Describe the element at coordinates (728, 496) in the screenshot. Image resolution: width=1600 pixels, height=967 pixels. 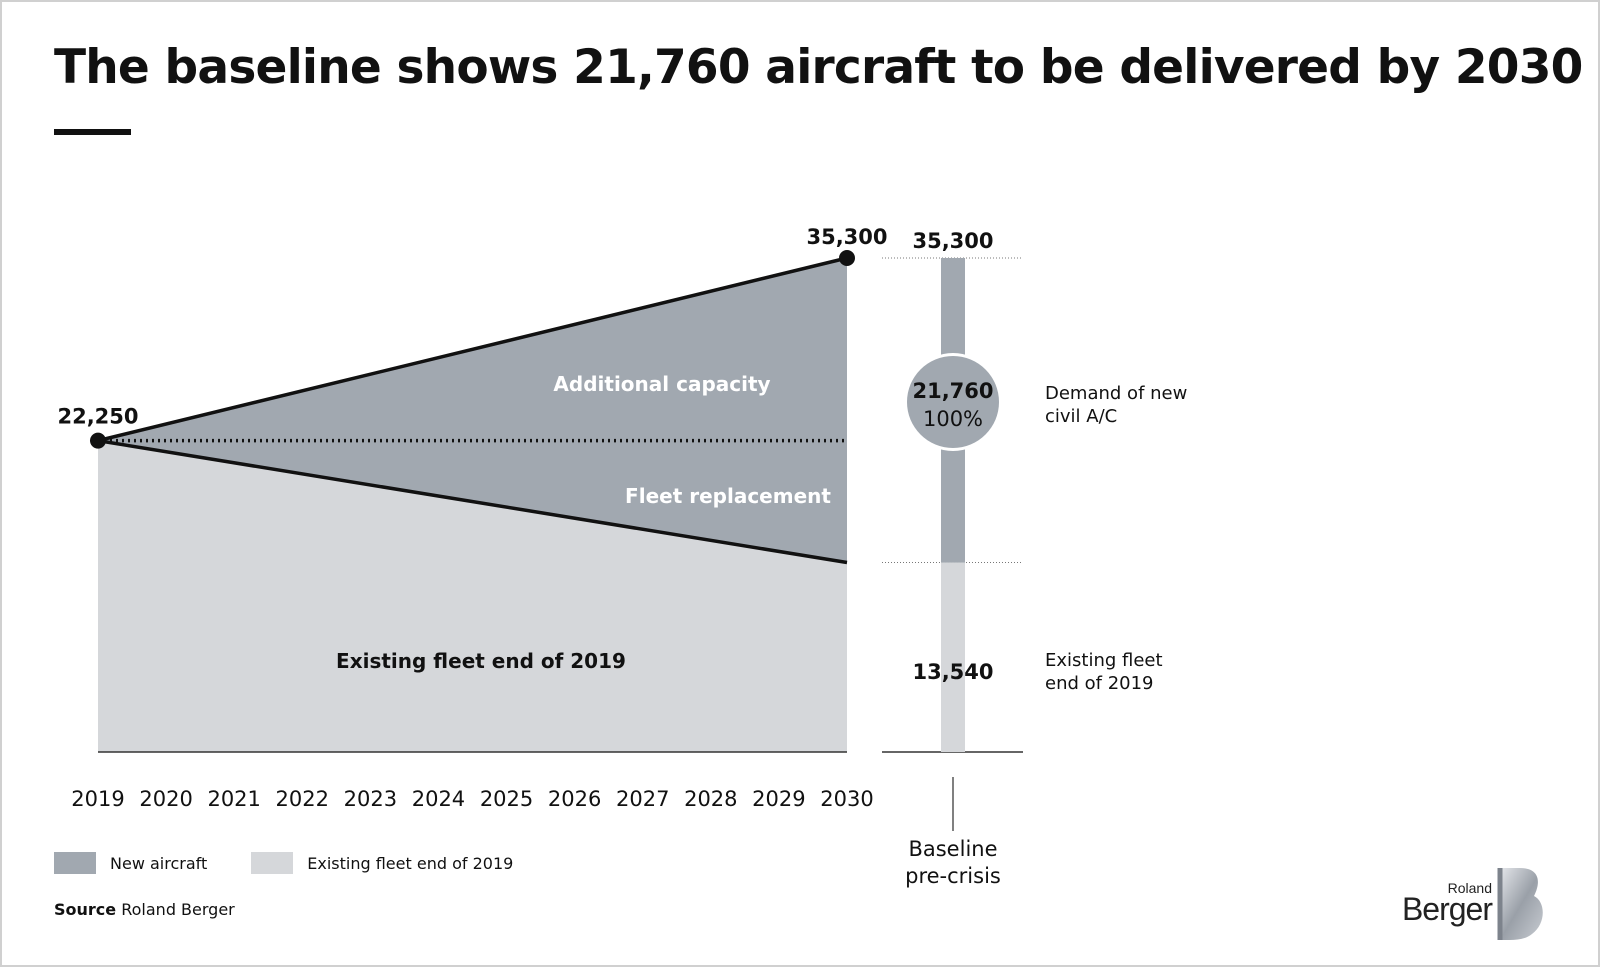
I see `fleet-replacement-label: Fleet replacement` at that location.